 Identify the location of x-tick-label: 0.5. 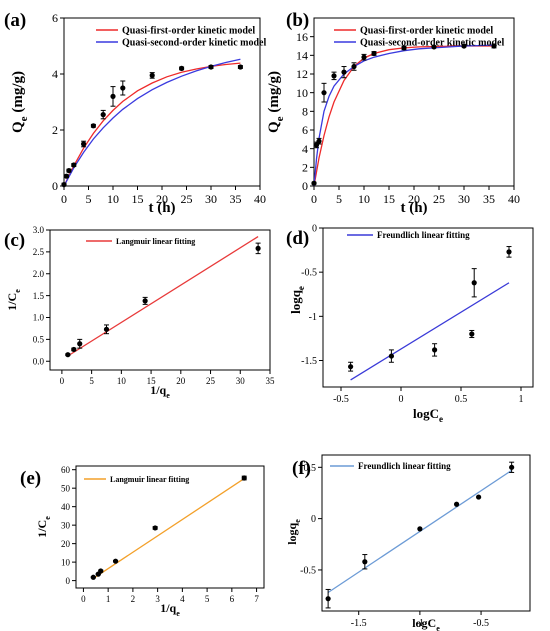
(461, 399).